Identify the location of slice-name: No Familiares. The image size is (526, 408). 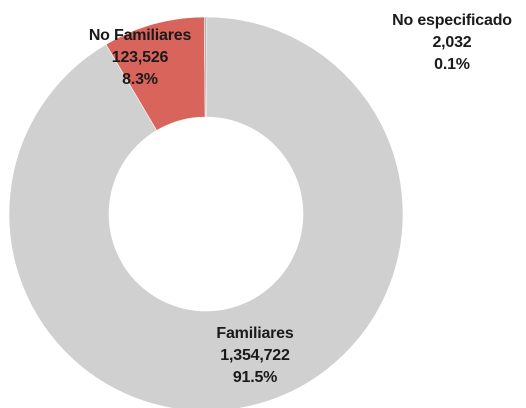
(140, 35).